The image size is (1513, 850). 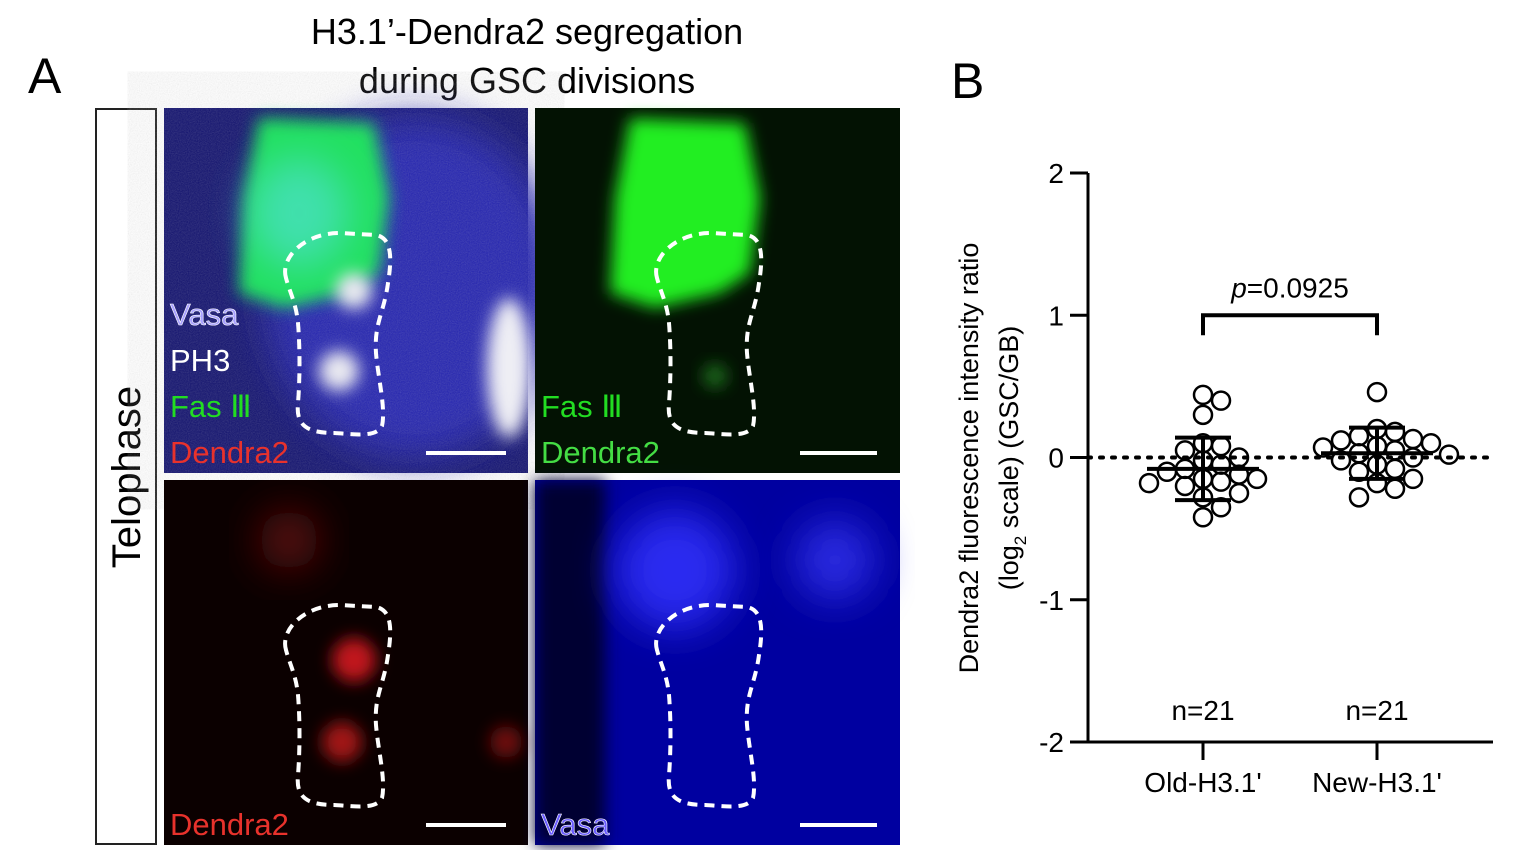 I want to click on title: H3.1’-Dendra2 segregation, so click(x=527, y=31).